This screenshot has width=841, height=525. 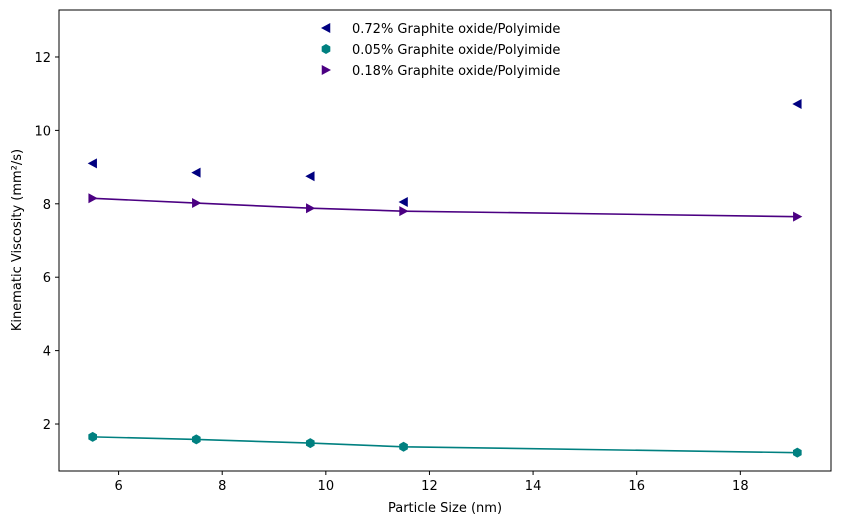 What do you see at coordinates (47, 352) in the screenshot?
I see `y-tick-label: 4` at bounding box center [47, 352].